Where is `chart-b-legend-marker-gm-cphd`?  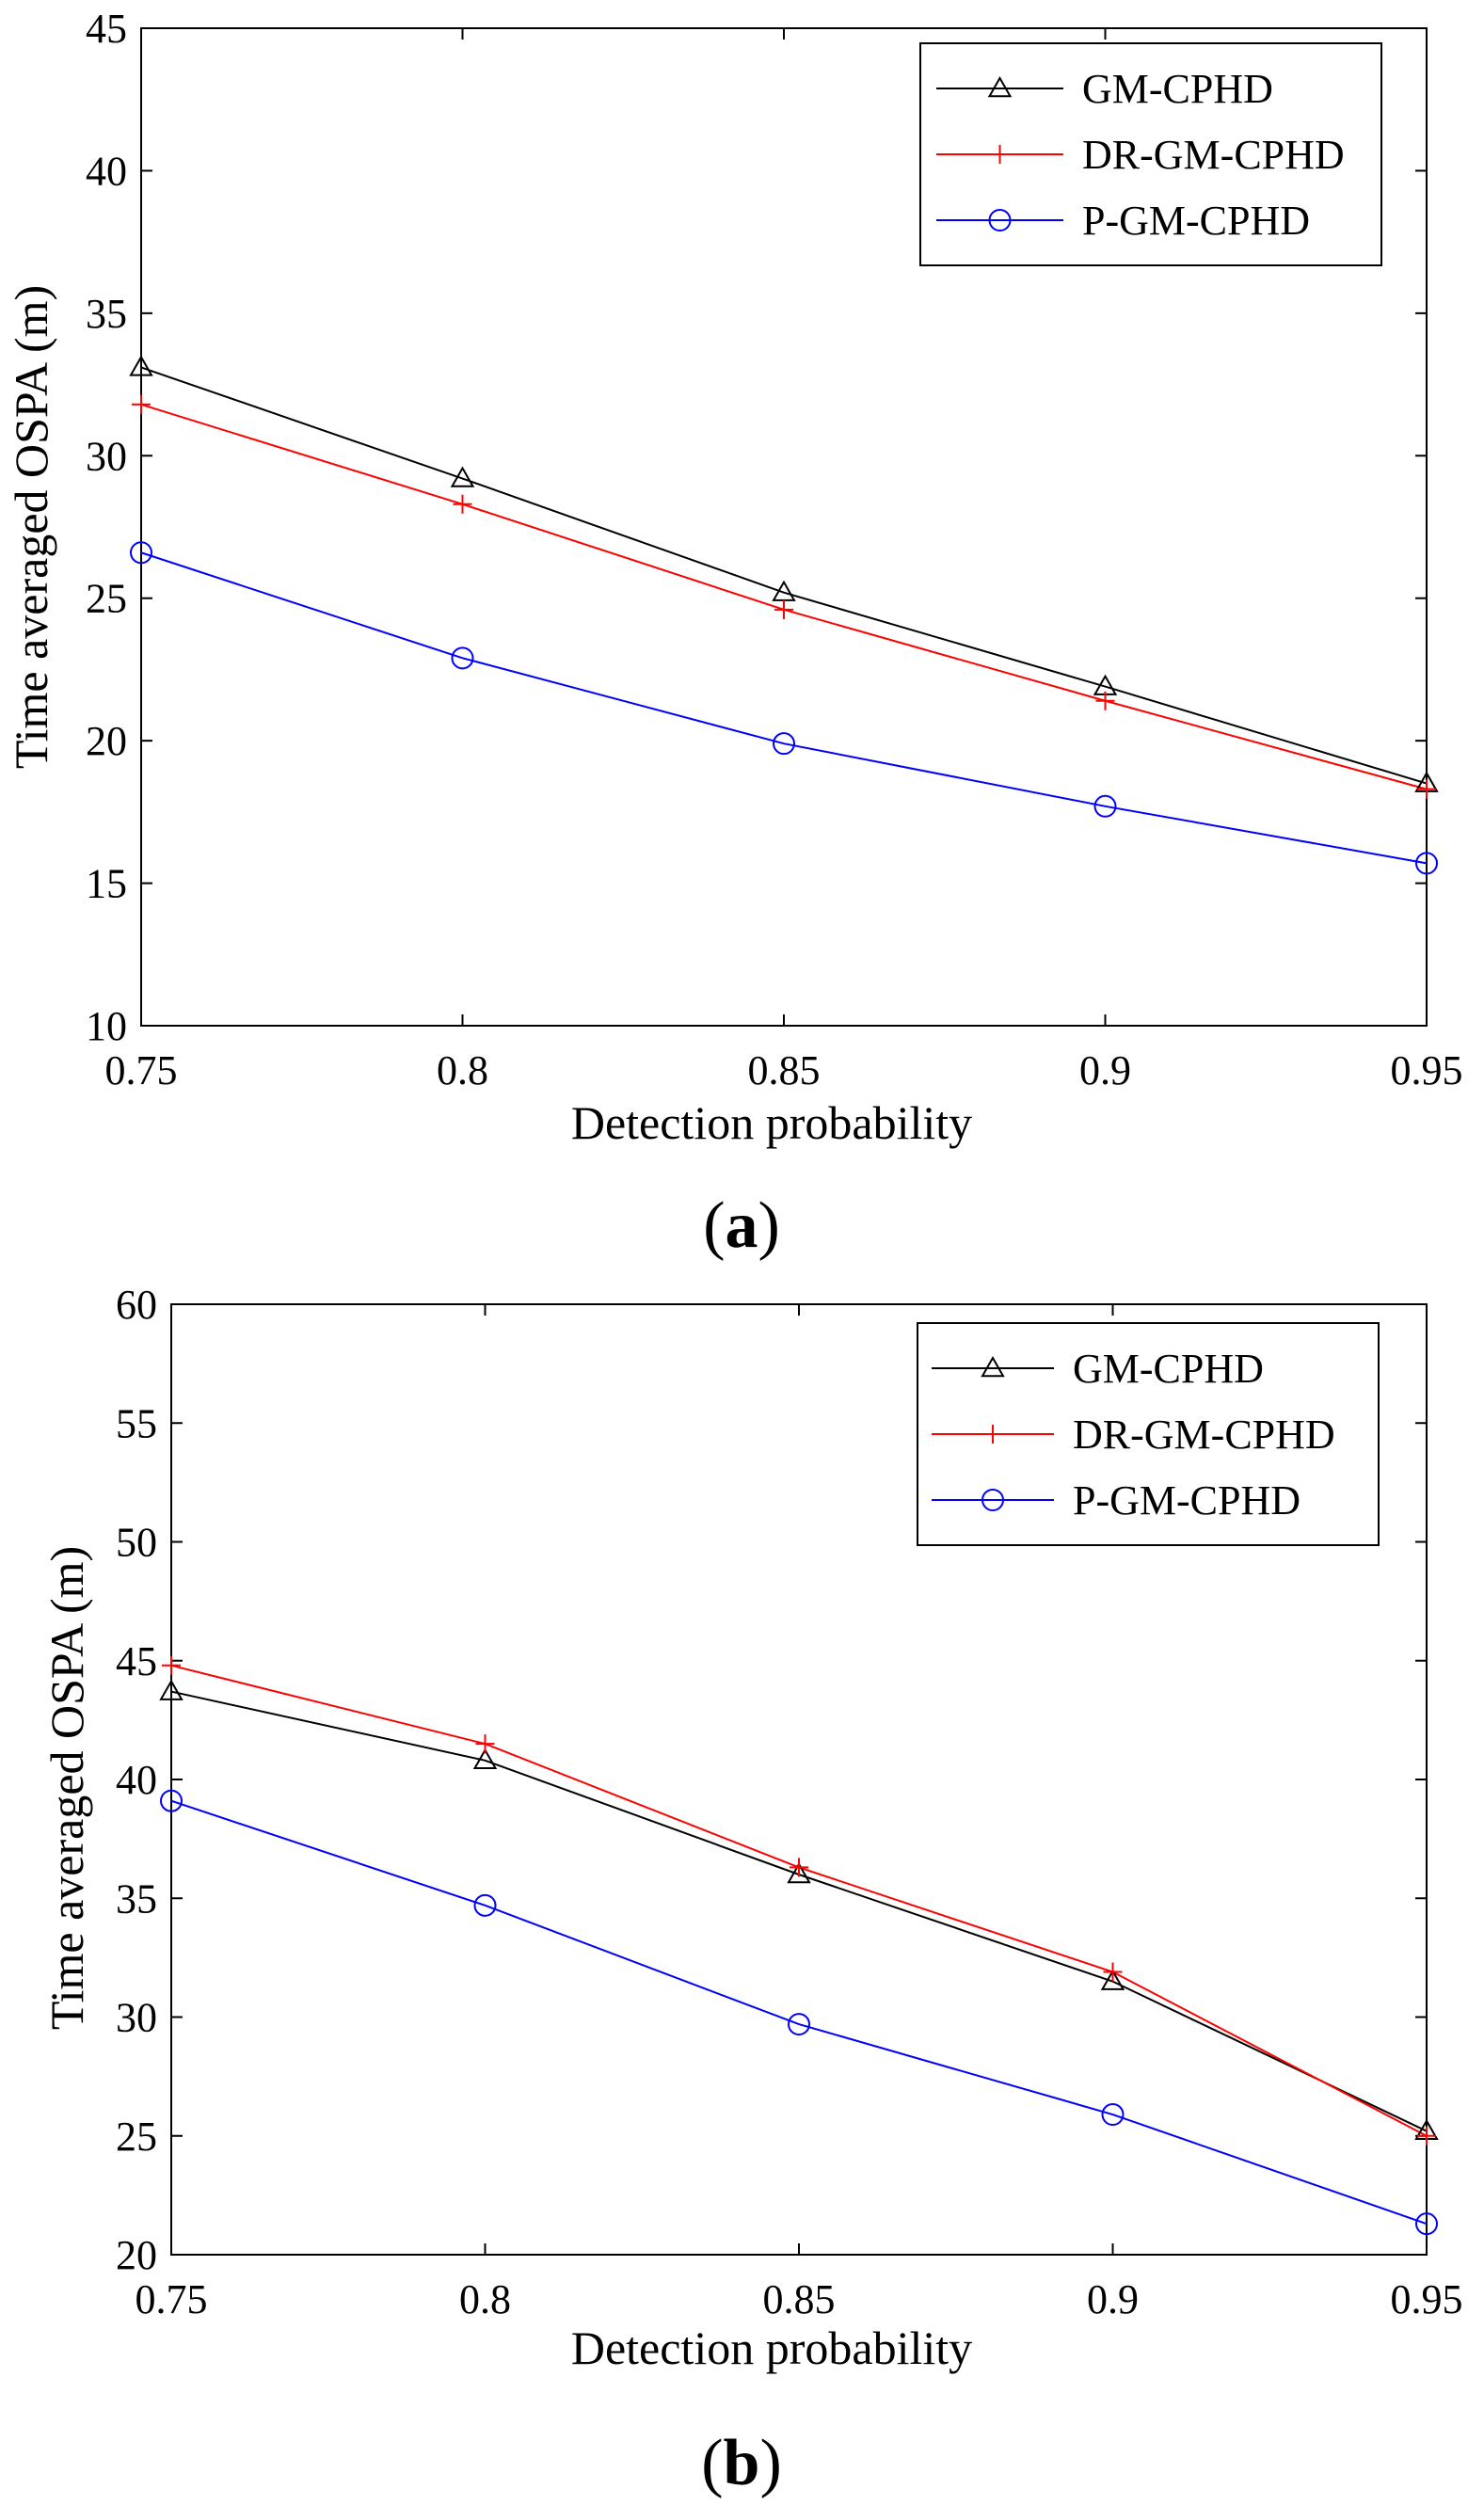 chart-b-legend-marker-gm-cphd is located at coordinates (993, 1366).